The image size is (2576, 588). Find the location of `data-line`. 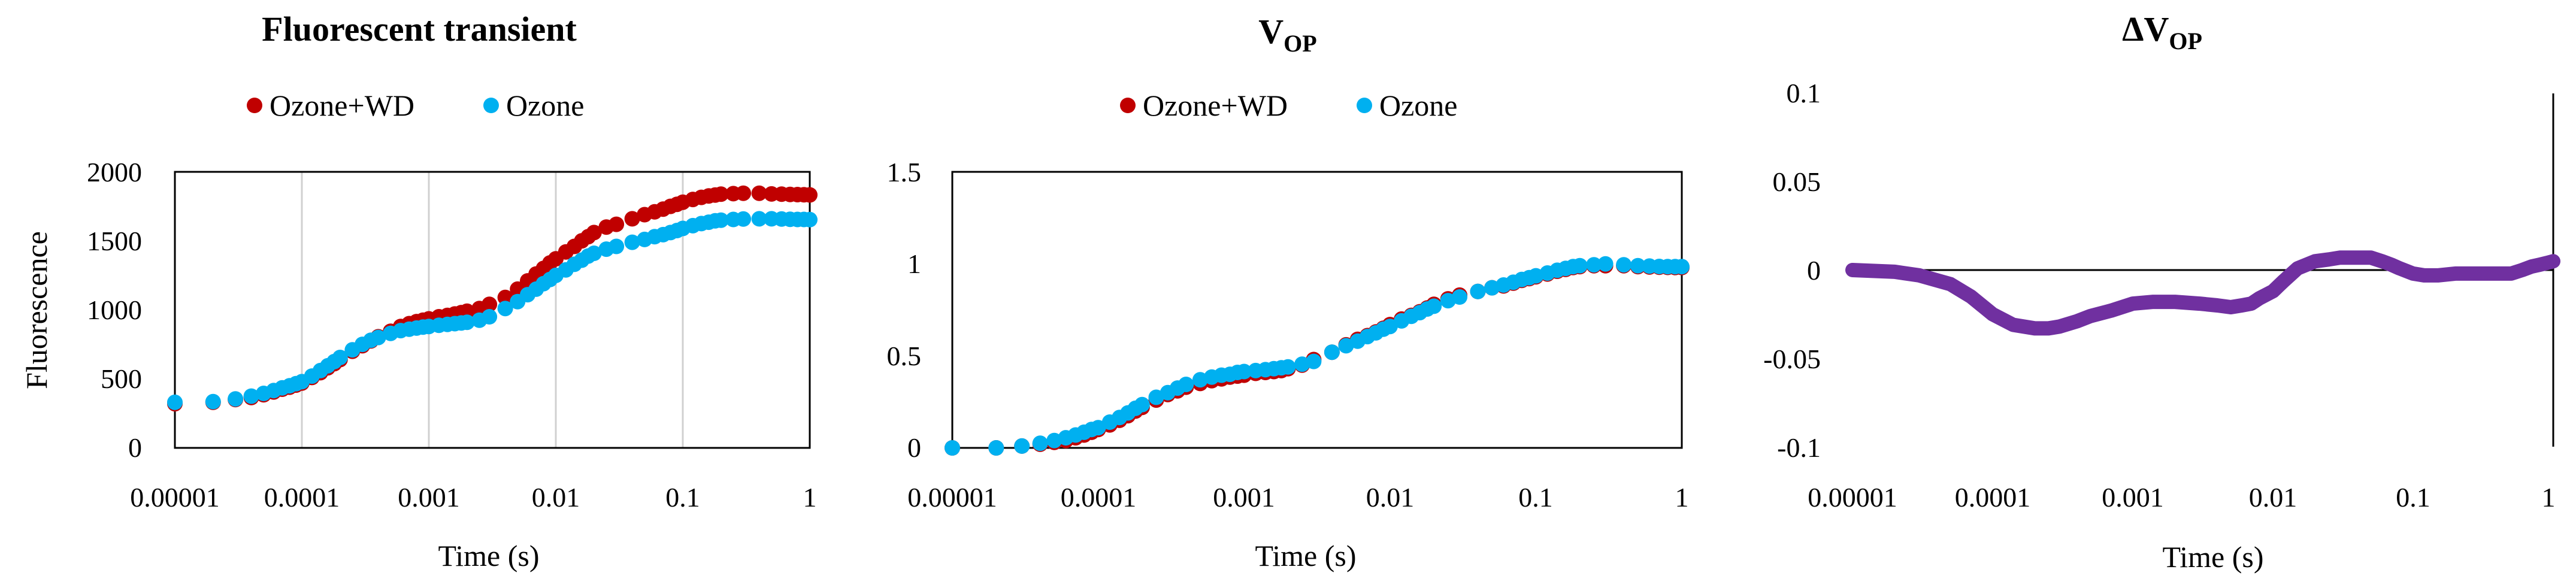

data-line is located at coordinates (2202, 293).